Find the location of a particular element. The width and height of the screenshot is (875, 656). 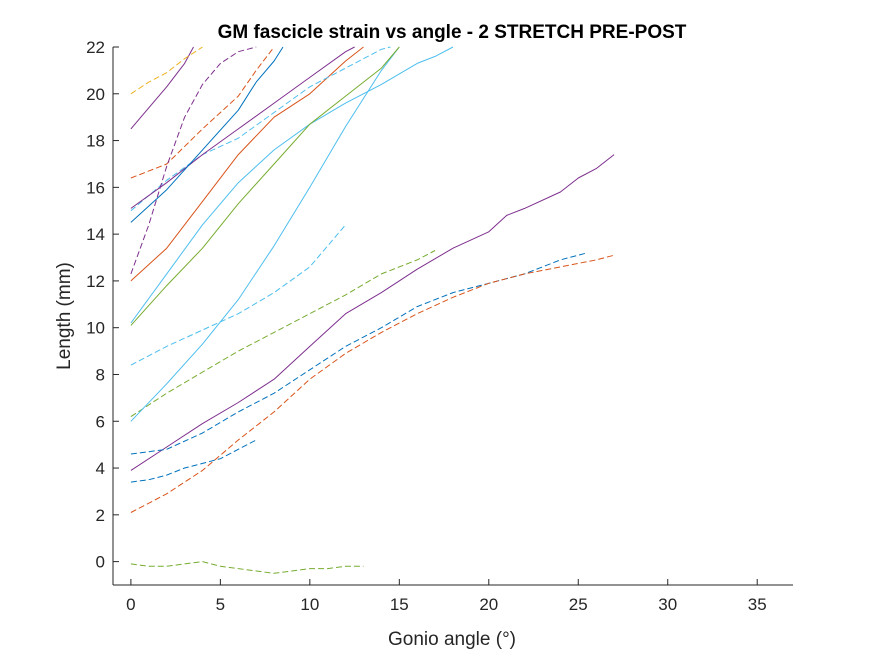

x-ticks: 0 5 10 15 20 25 30 35 is located at coordinates (446, 596).